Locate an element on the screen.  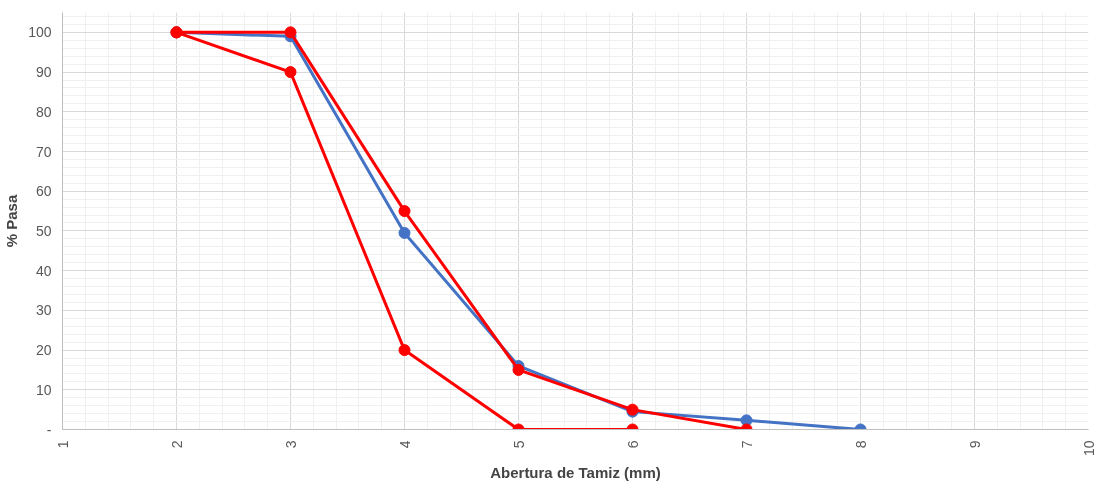
y-tick-label: 50 is located at coordinates (43, 230).